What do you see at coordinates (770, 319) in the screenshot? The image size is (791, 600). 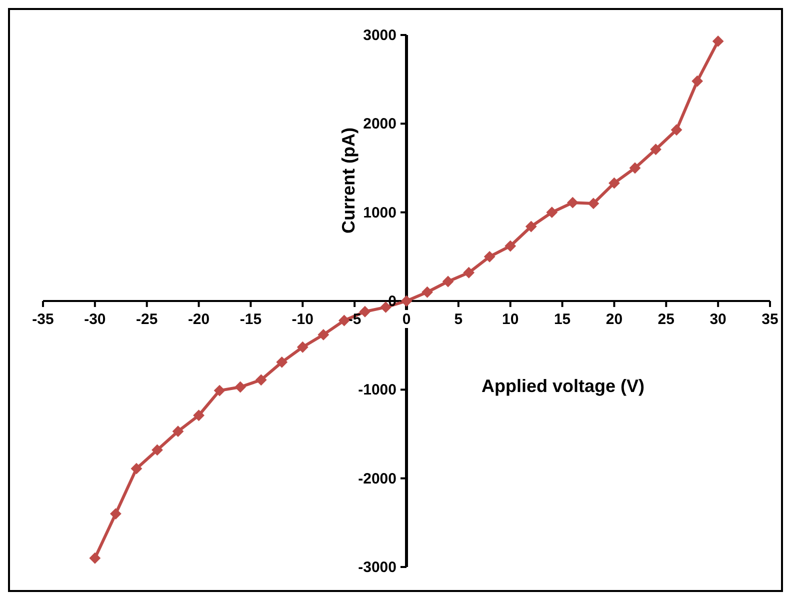 I see `x-tick-label: 35` at bounding box center [770, 319].